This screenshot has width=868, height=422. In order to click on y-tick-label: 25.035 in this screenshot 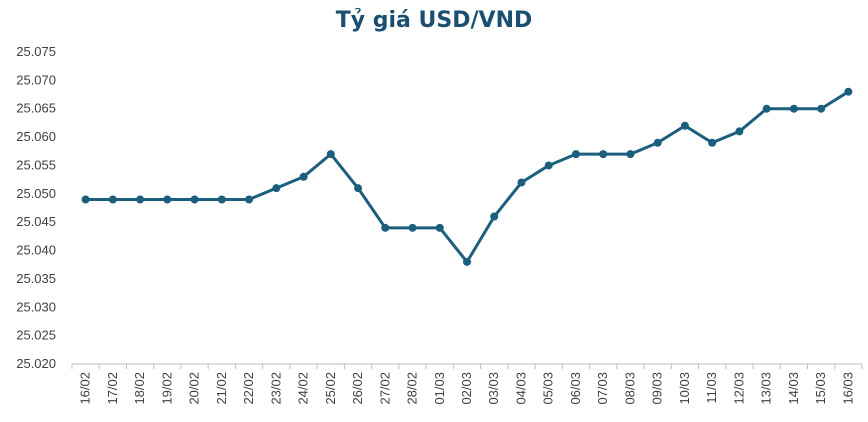, I will do `click(36, 278)`.